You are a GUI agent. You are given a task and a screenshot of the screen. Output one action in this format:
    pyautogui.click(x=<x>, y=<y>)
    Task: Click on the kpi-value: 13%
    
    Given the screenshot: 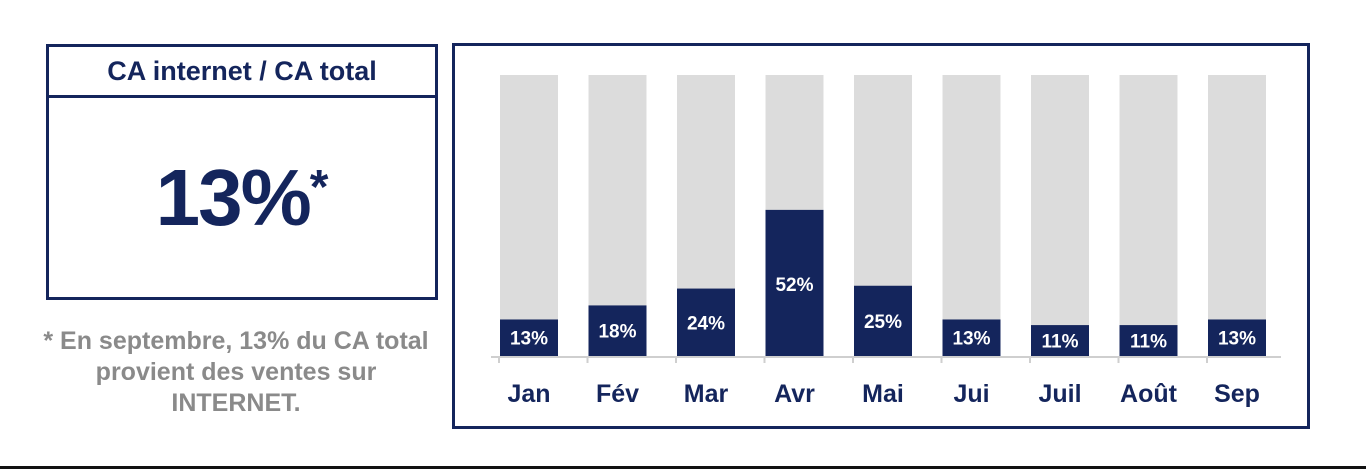 What is the action you would take?
    pyautogui.click(x=233, y=197)
    